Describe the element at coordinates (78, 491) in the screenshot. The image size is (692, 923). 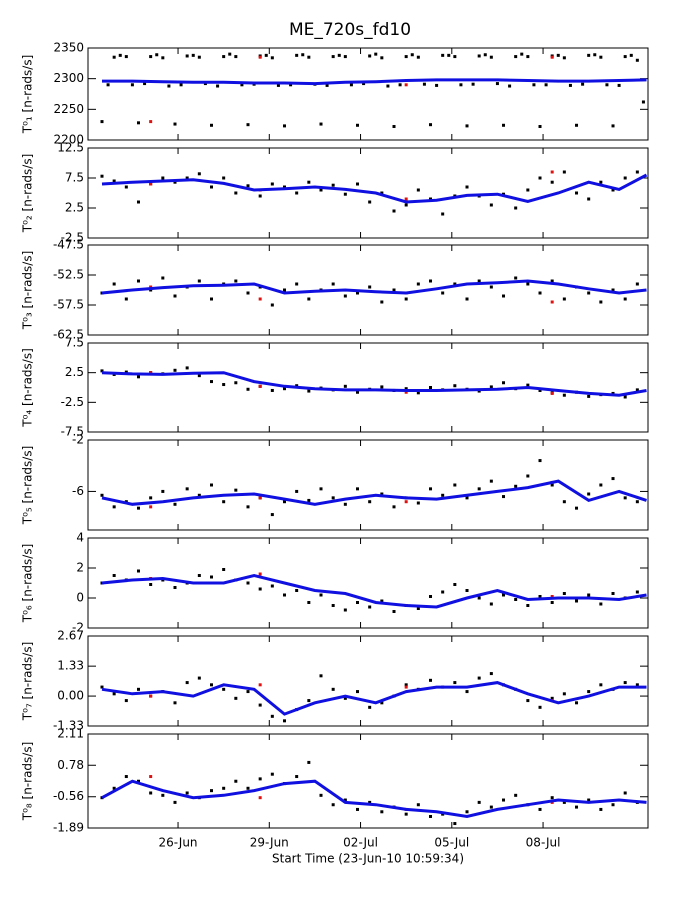
I see `y-tick-label: -6` at that location.